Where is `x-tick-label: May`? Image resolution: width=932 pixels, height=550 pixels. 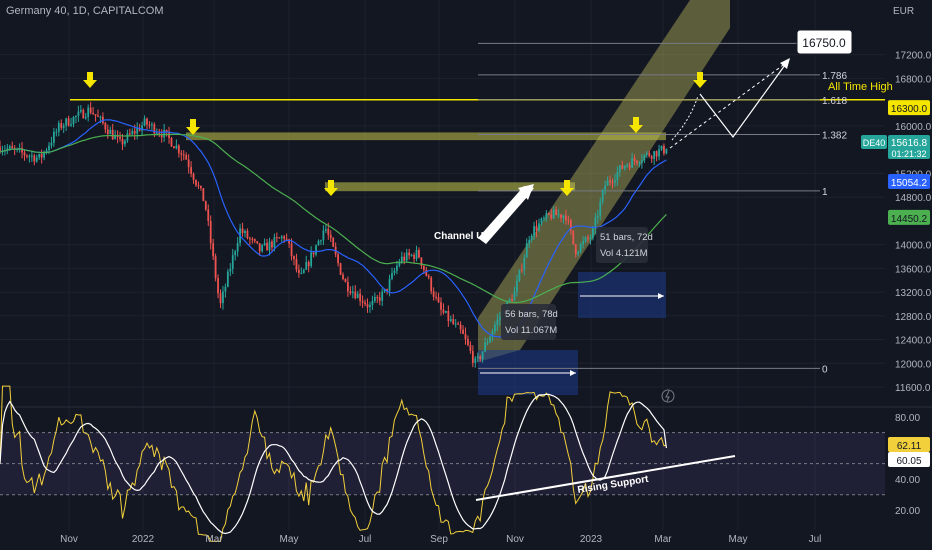 x-tick-label: May is located at coordinates (289, 539).